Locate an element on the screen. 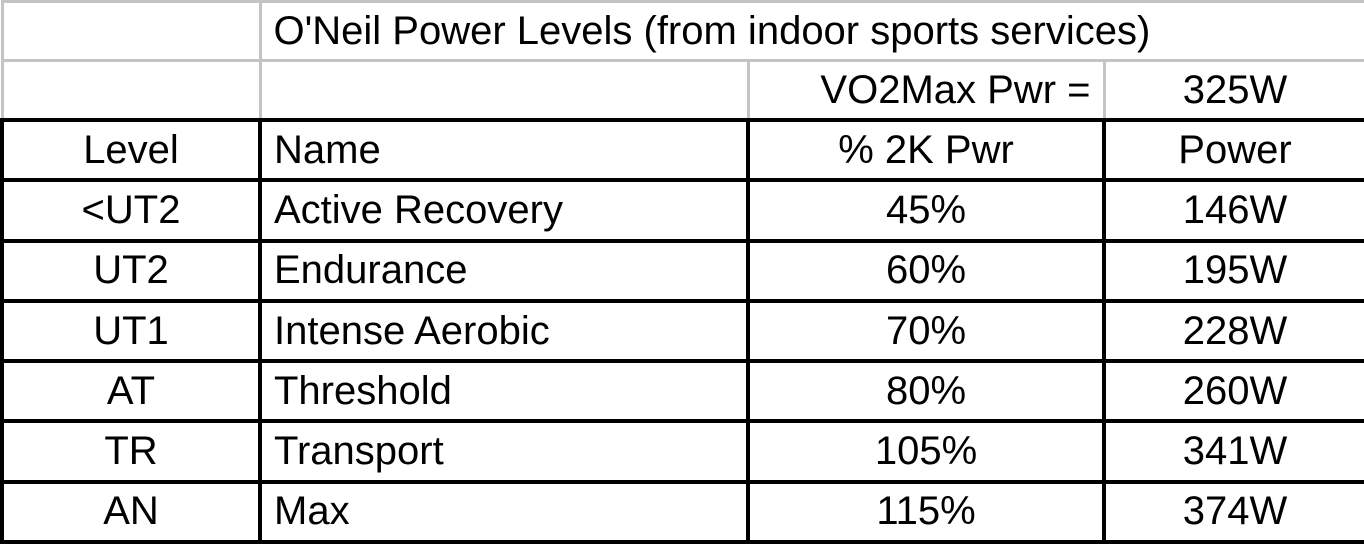 Image resolution: width=1364 pixels, height=544 pixels. cell-pct: 60% is located at coordinates (926, 270).